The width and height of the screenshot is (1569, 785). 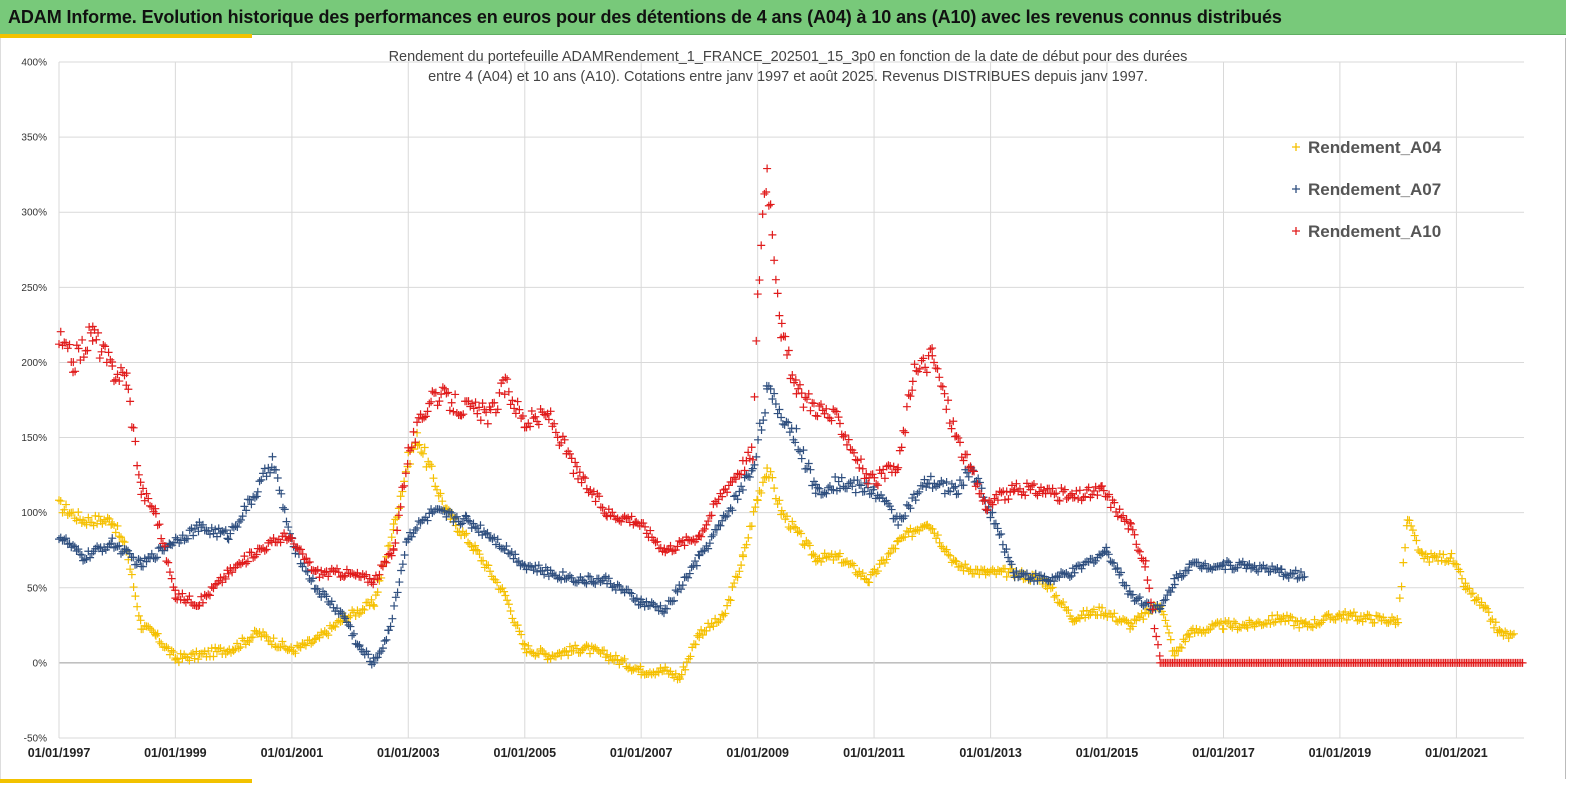 I want to click on legend-marker, so click(x=1296, y=231).